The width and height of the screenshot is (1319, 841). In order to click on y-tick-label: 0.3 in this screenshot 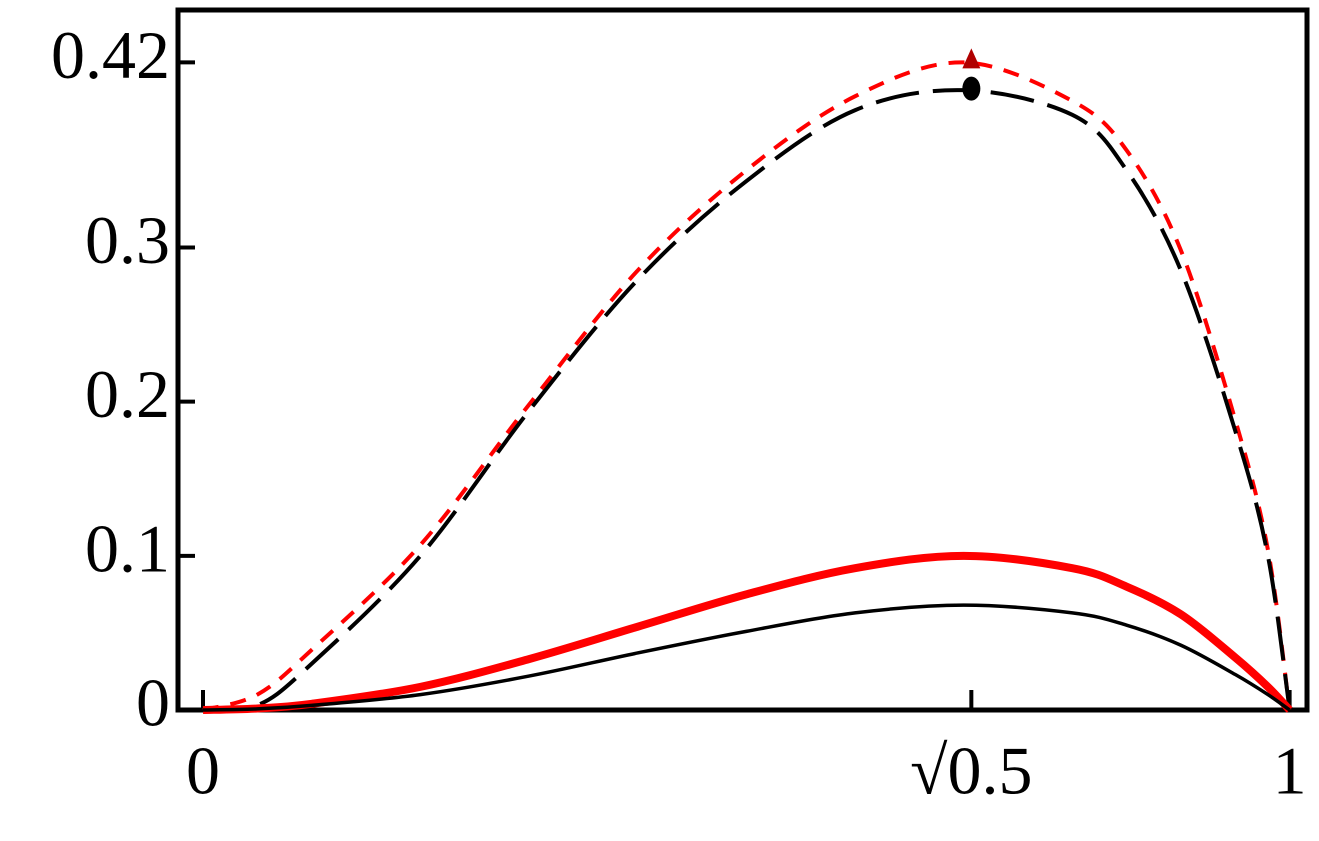, I will do `click(127, 240)`.